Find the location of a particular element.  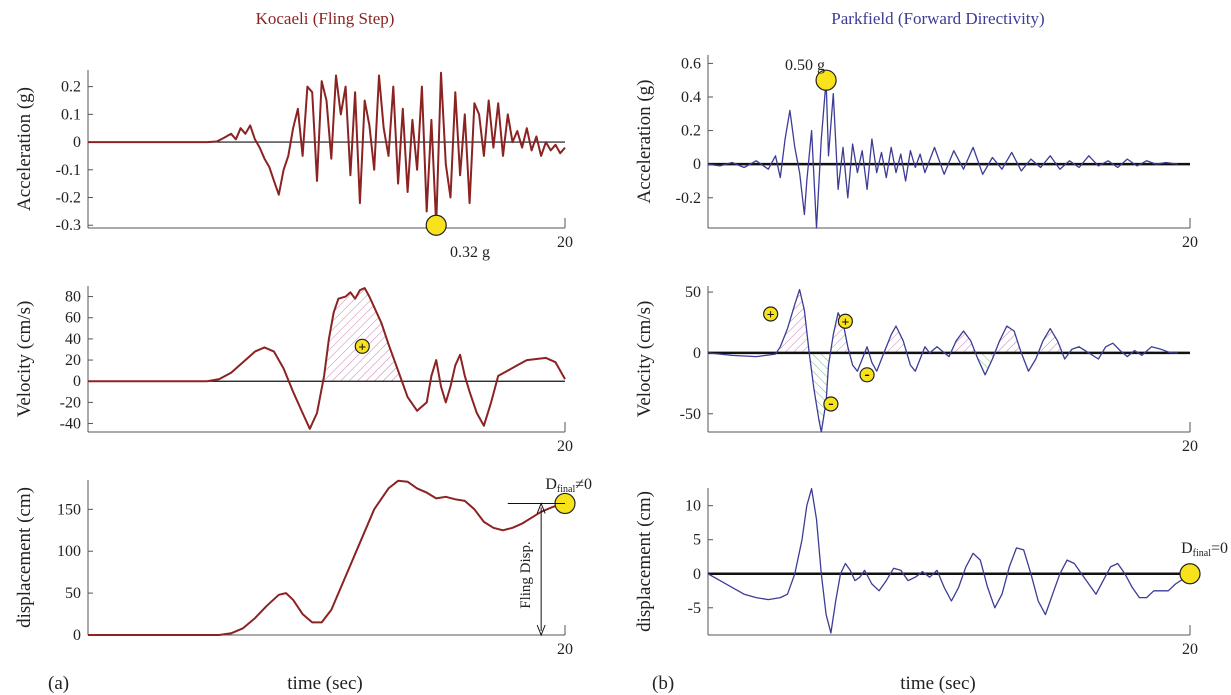

parkfield-displacement-y-tick-label: 0 is located at coordinates (697, 574).